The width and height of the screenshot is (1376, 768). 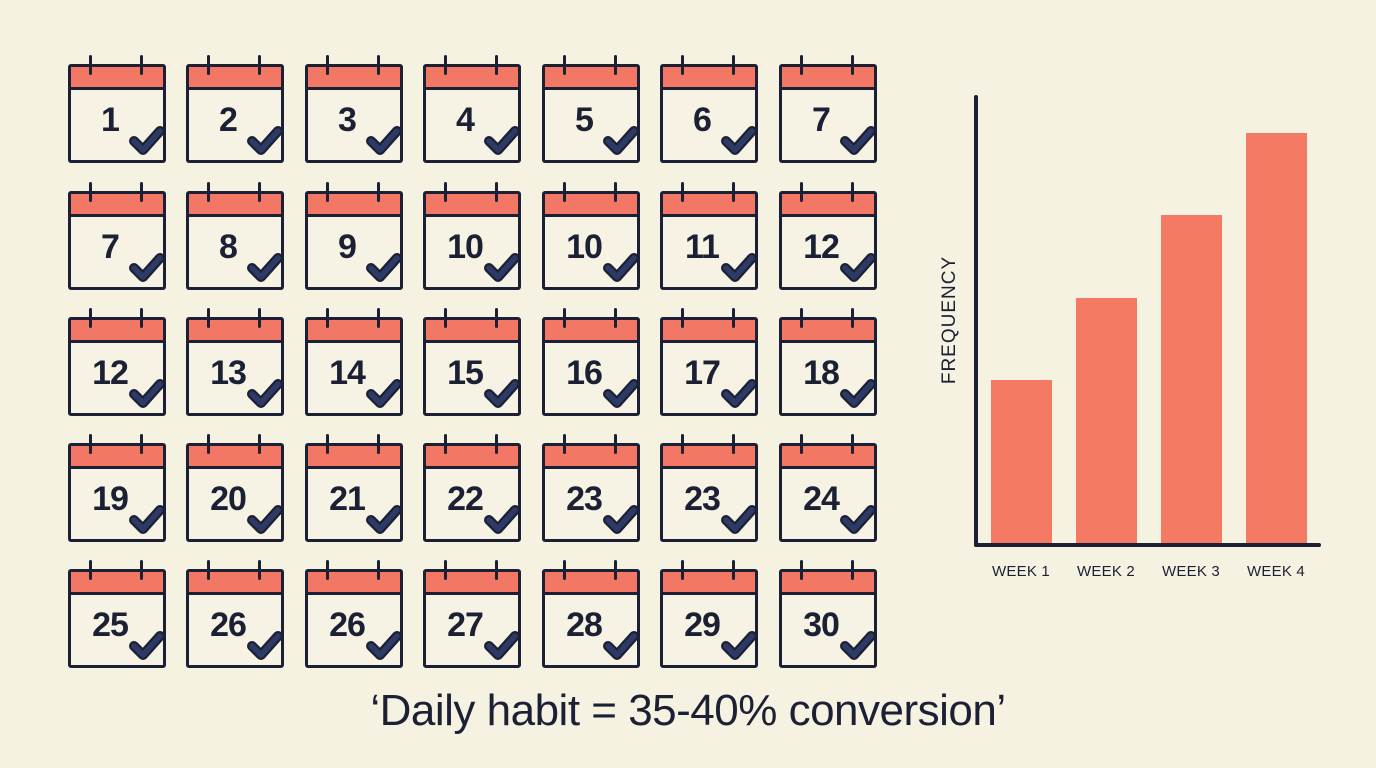 I want to click on calendar-page: 16, so click(x=591, y=366).